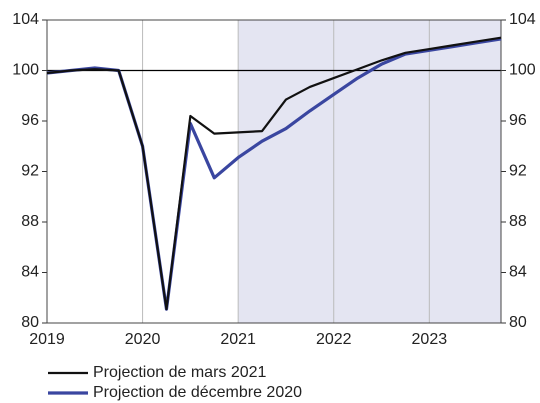 This screenshot has height=403, width=540. Describe the element at coordinates (518, 272) in the screenshot. I see `y2-tick-label: 84` at that location.